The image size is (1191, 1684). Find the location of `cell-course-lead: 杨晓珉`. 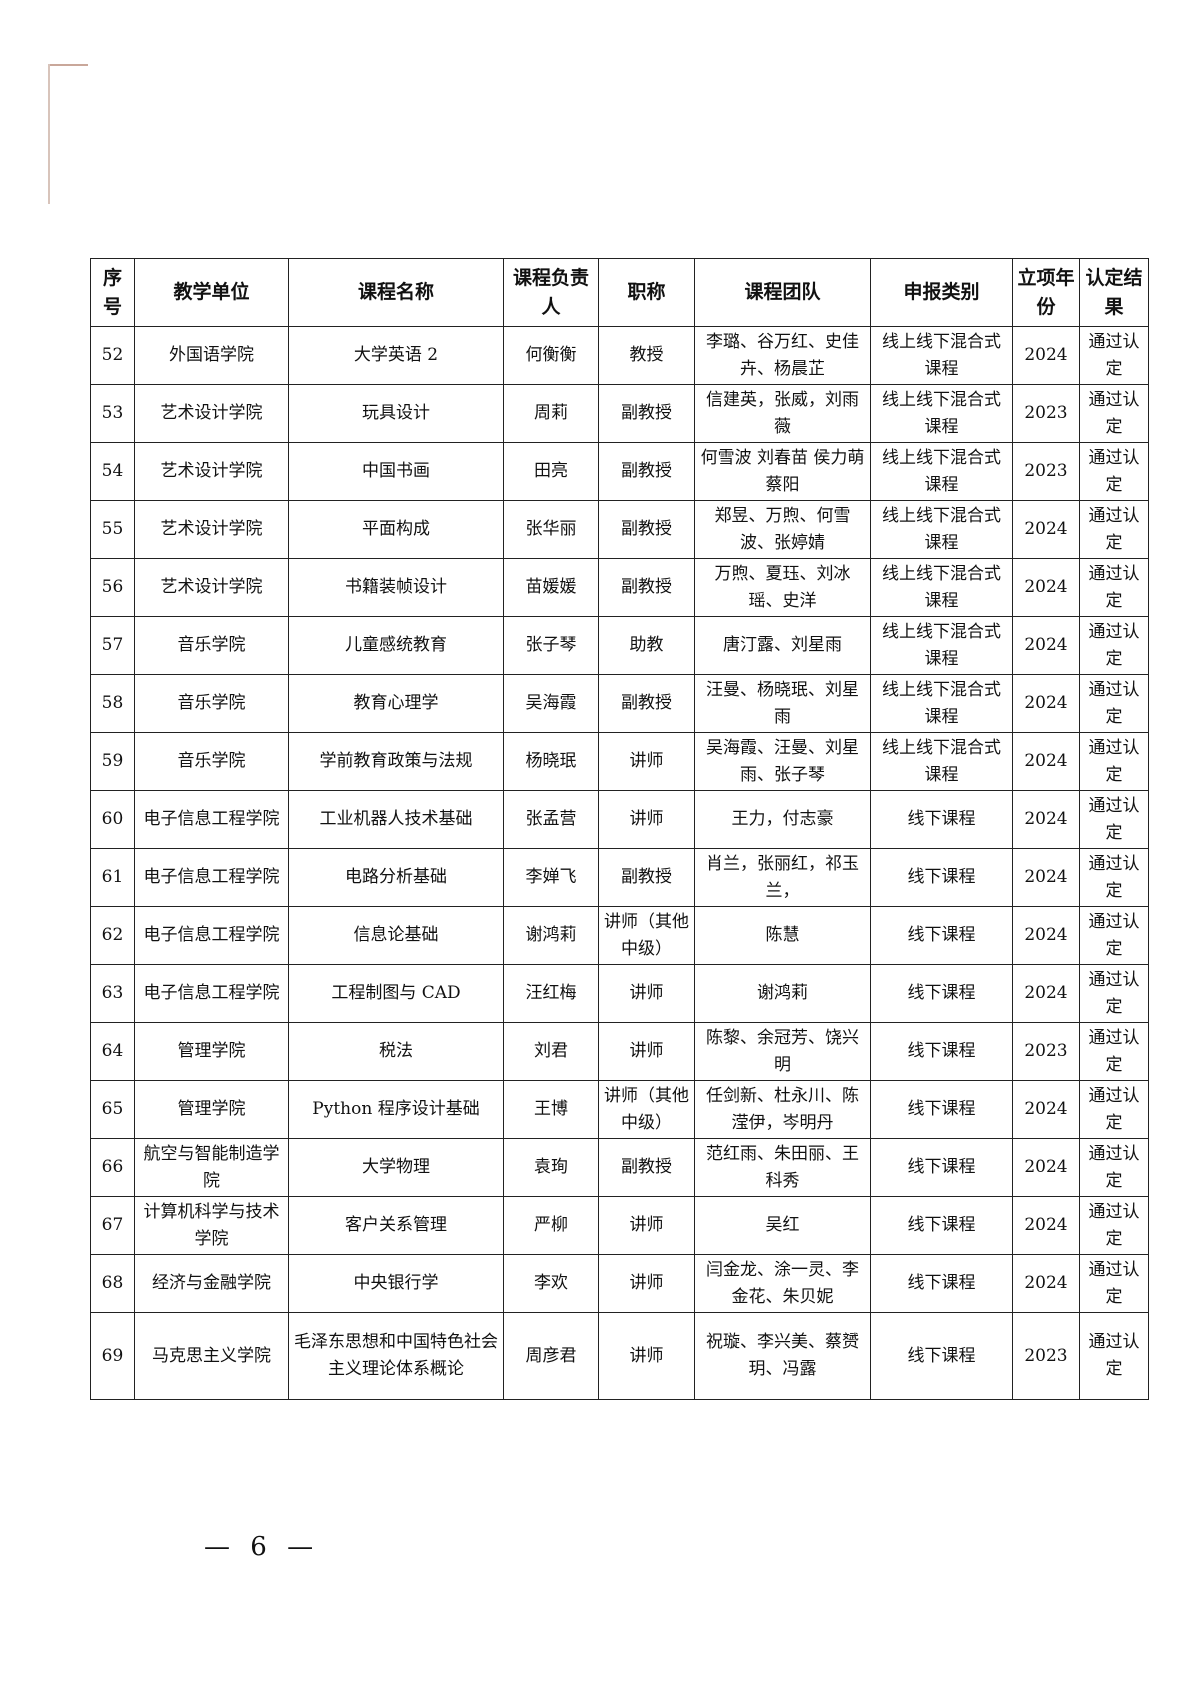

cell-course-lead: 杨晓珉 is located at coordinates (551, 761).